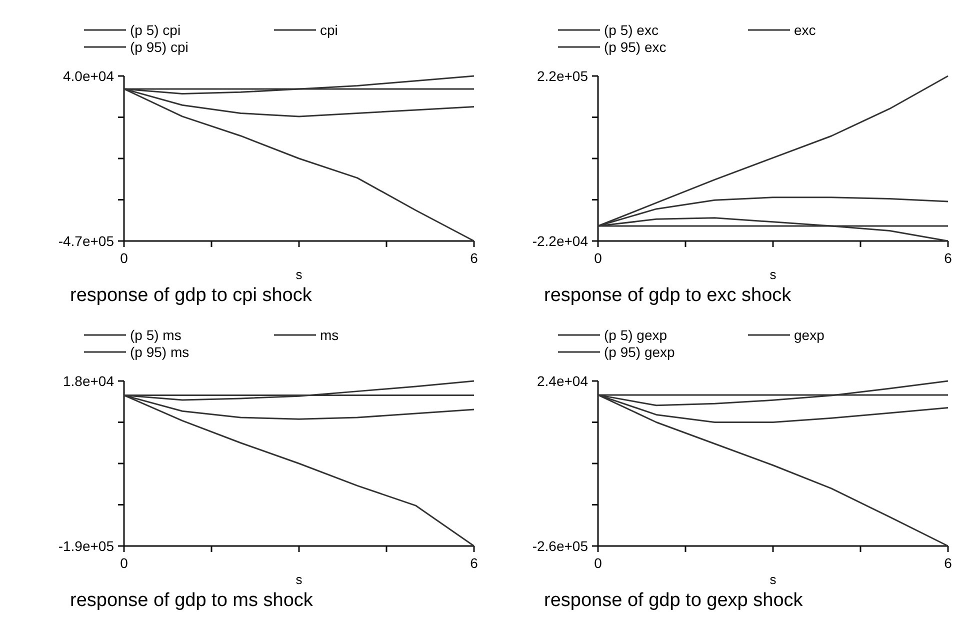 The image size is (964, 625). I want to click on text: response of gdp to ms shock, so click(192, 600).